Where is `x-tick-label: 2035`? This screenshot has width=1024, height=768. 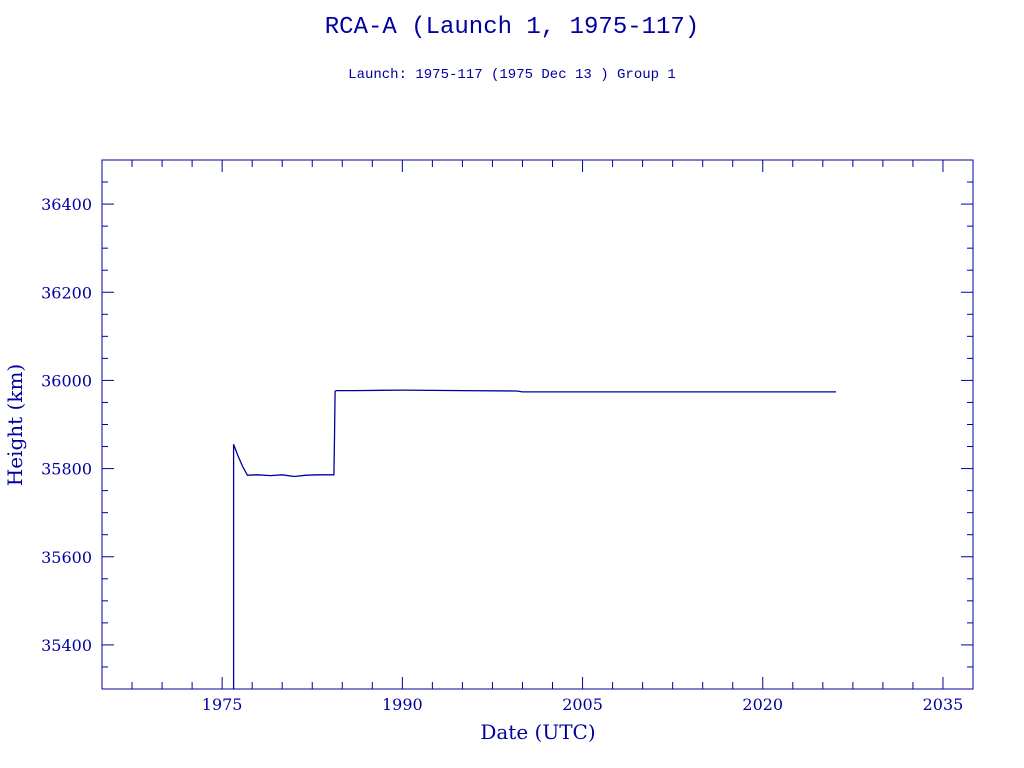 x-tick-label: 2035 is located at coordinates (943, 704).